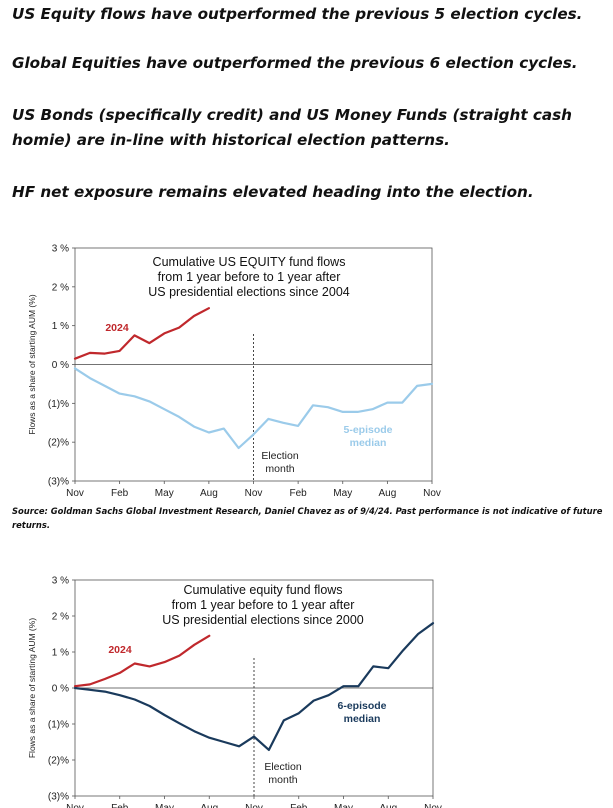 The image size is (613, 808). What do you see at coordinates (249, 262) in the screenshot?
I see `chart-title-line: Cumulative US EQUITY fund flows` at bounding box center [249, 262].